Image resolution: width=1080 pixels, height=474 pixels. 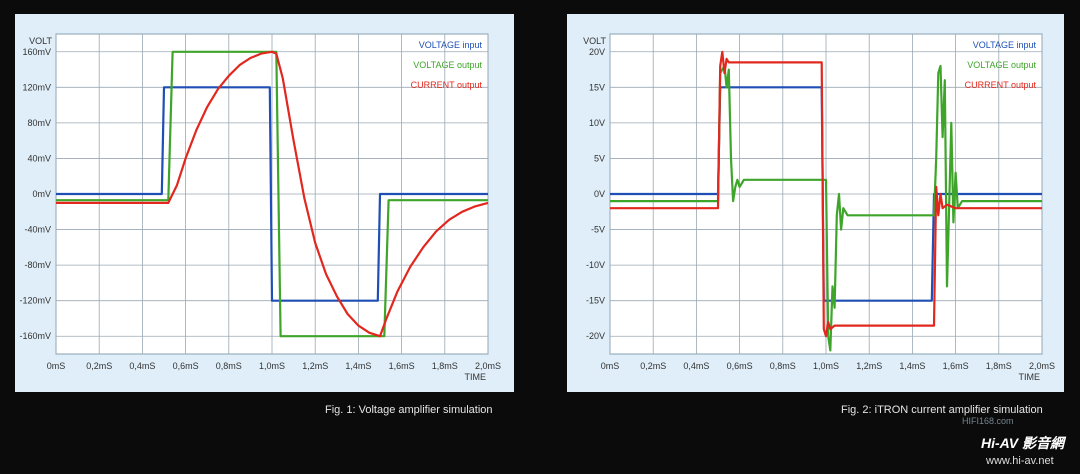 What do you see at coordinates (35, 336) in the screenshot?
I see `fig1-y-tick-label: -160mV` at bounding box center [35, 336].